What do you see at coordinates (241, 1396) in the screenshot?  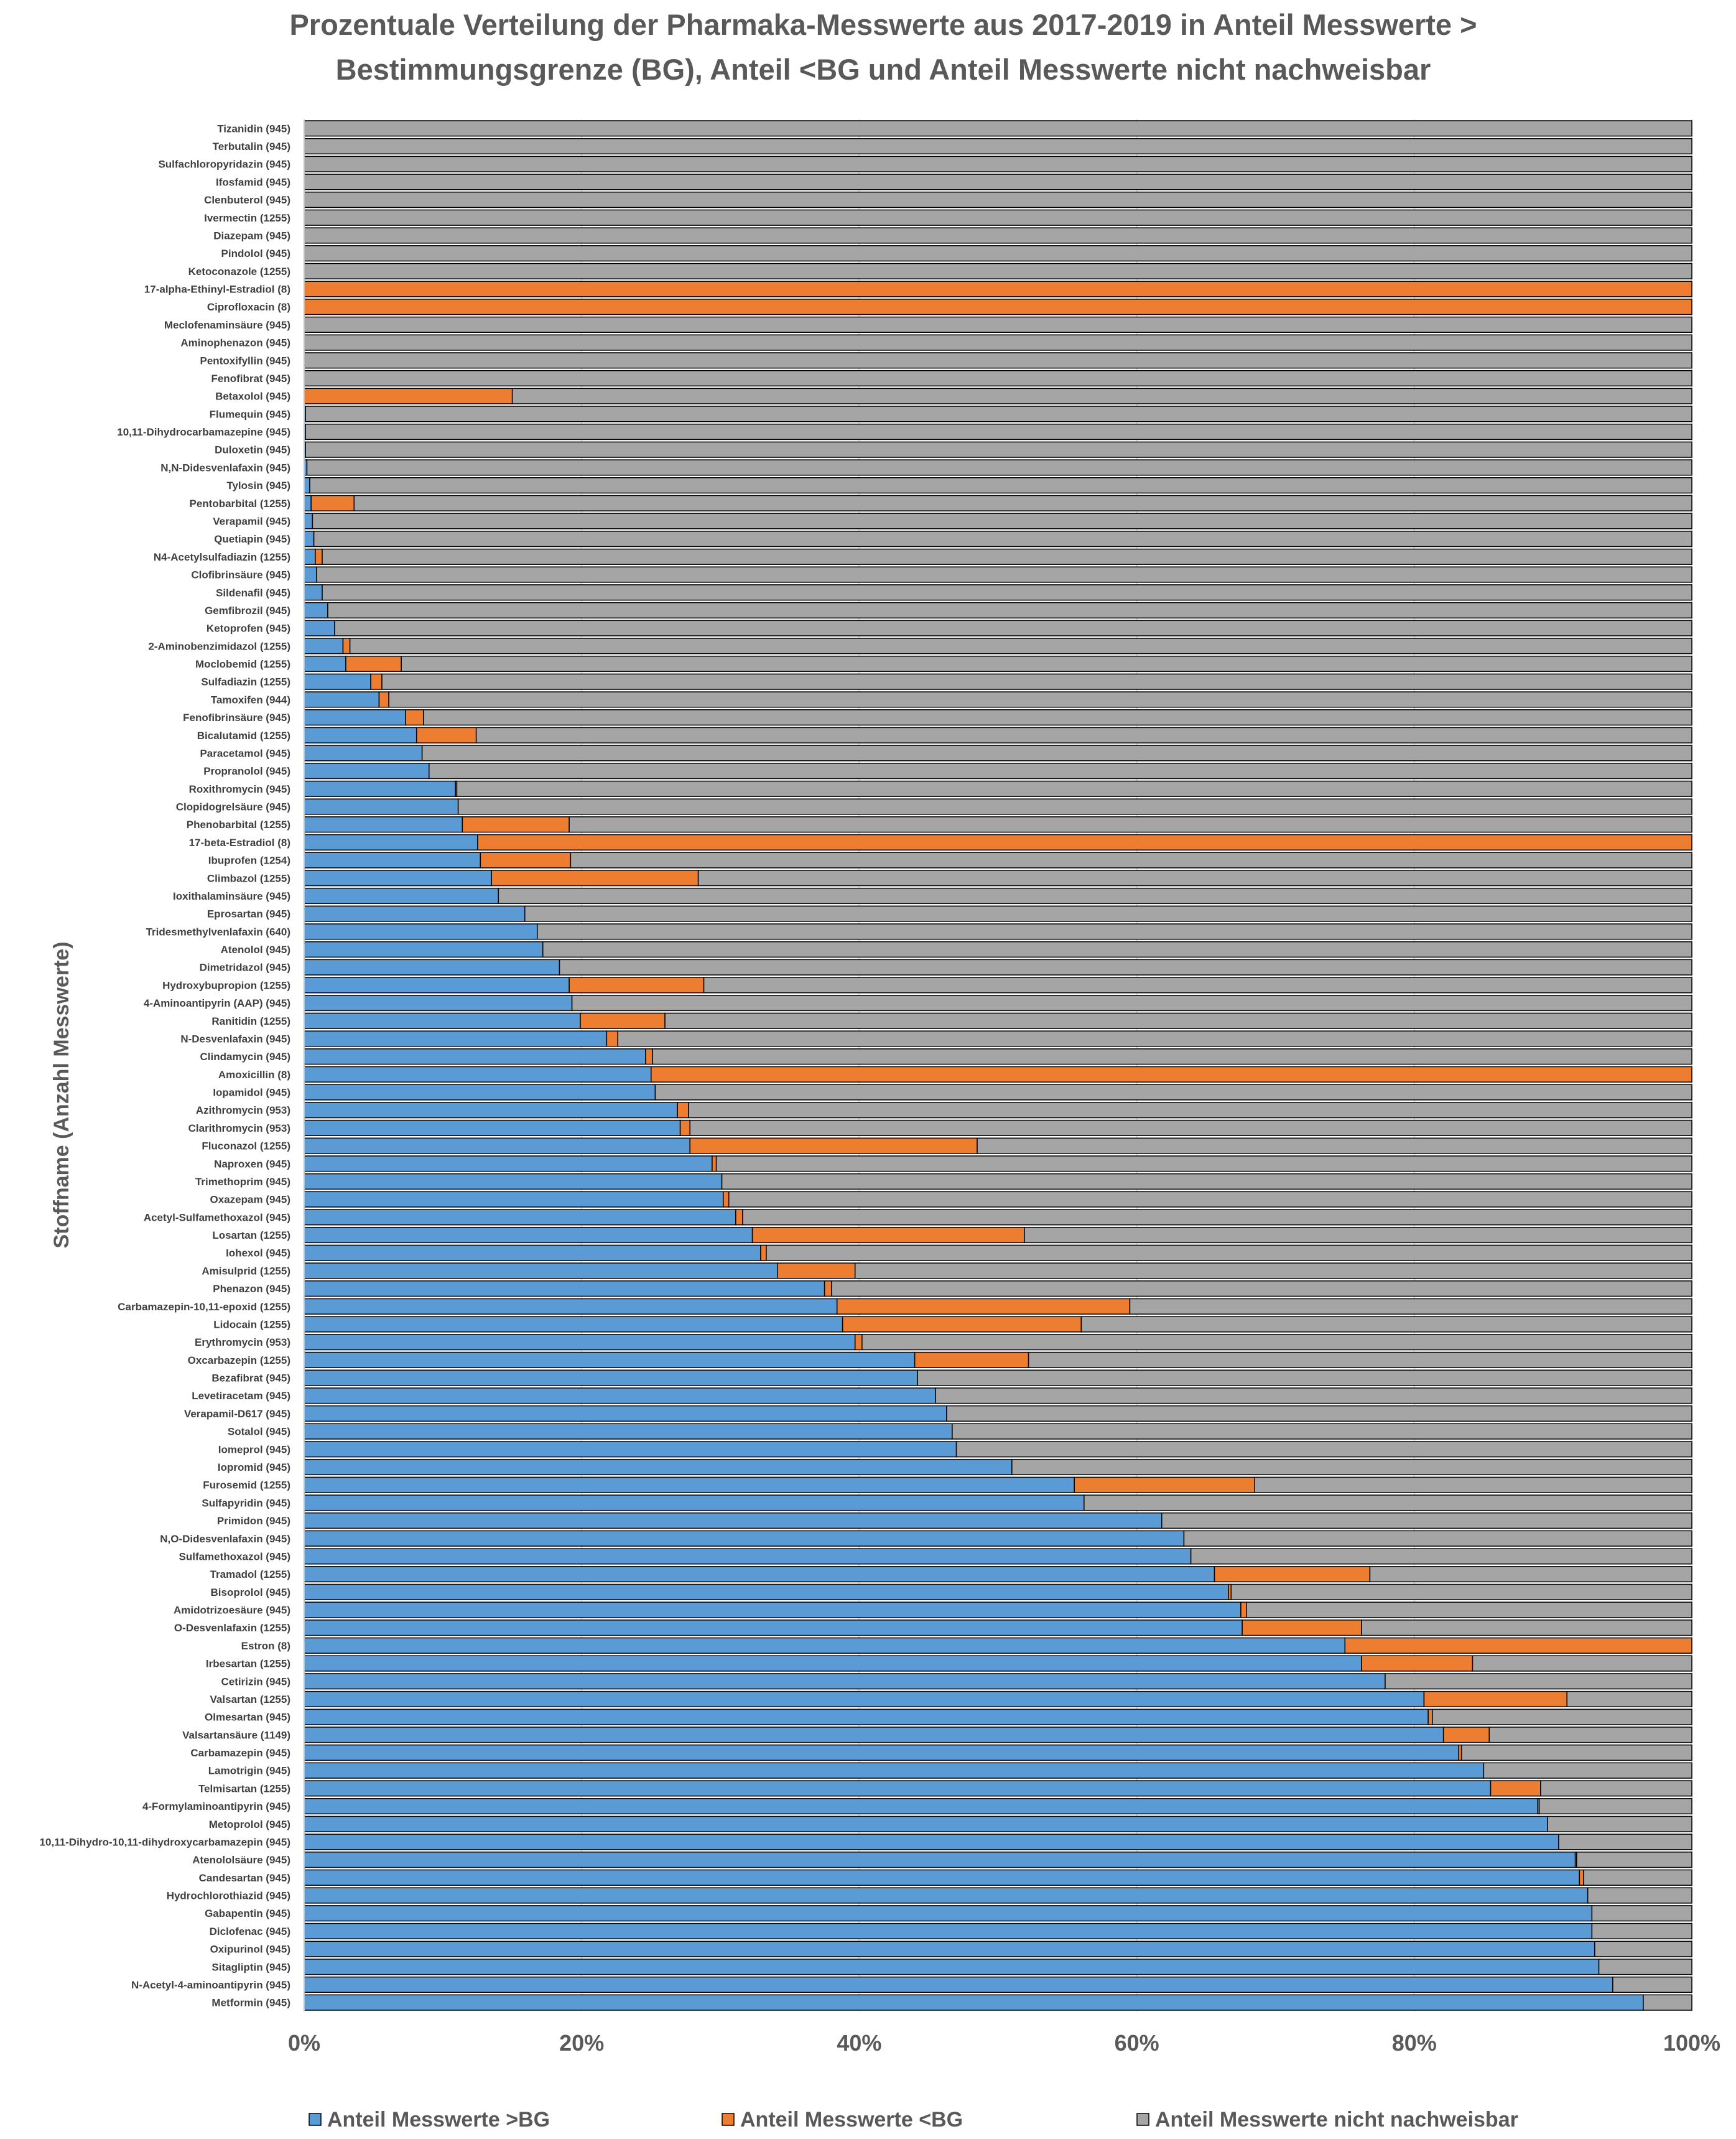 I see `category-label: Levetiracetam (945)` at bounding box center [241, 1396].